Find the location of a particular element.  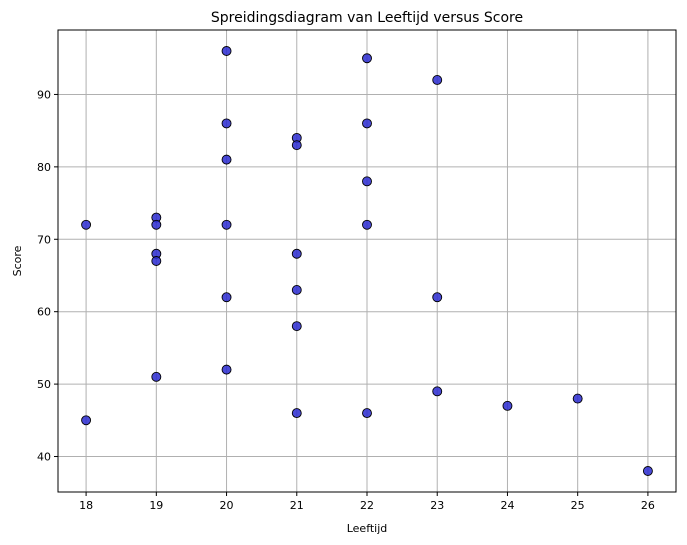

x-tick-label: 24 is located at coordinates (507, 505).